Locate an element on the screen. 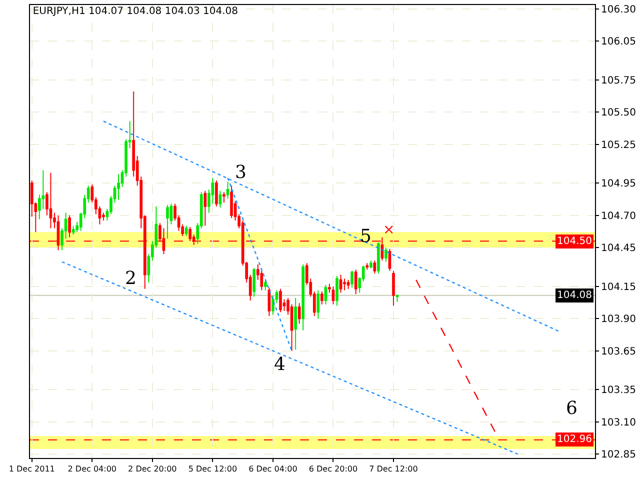  x-tick-label: 2 Dec 04:00 is located at coordinates (92, 469).